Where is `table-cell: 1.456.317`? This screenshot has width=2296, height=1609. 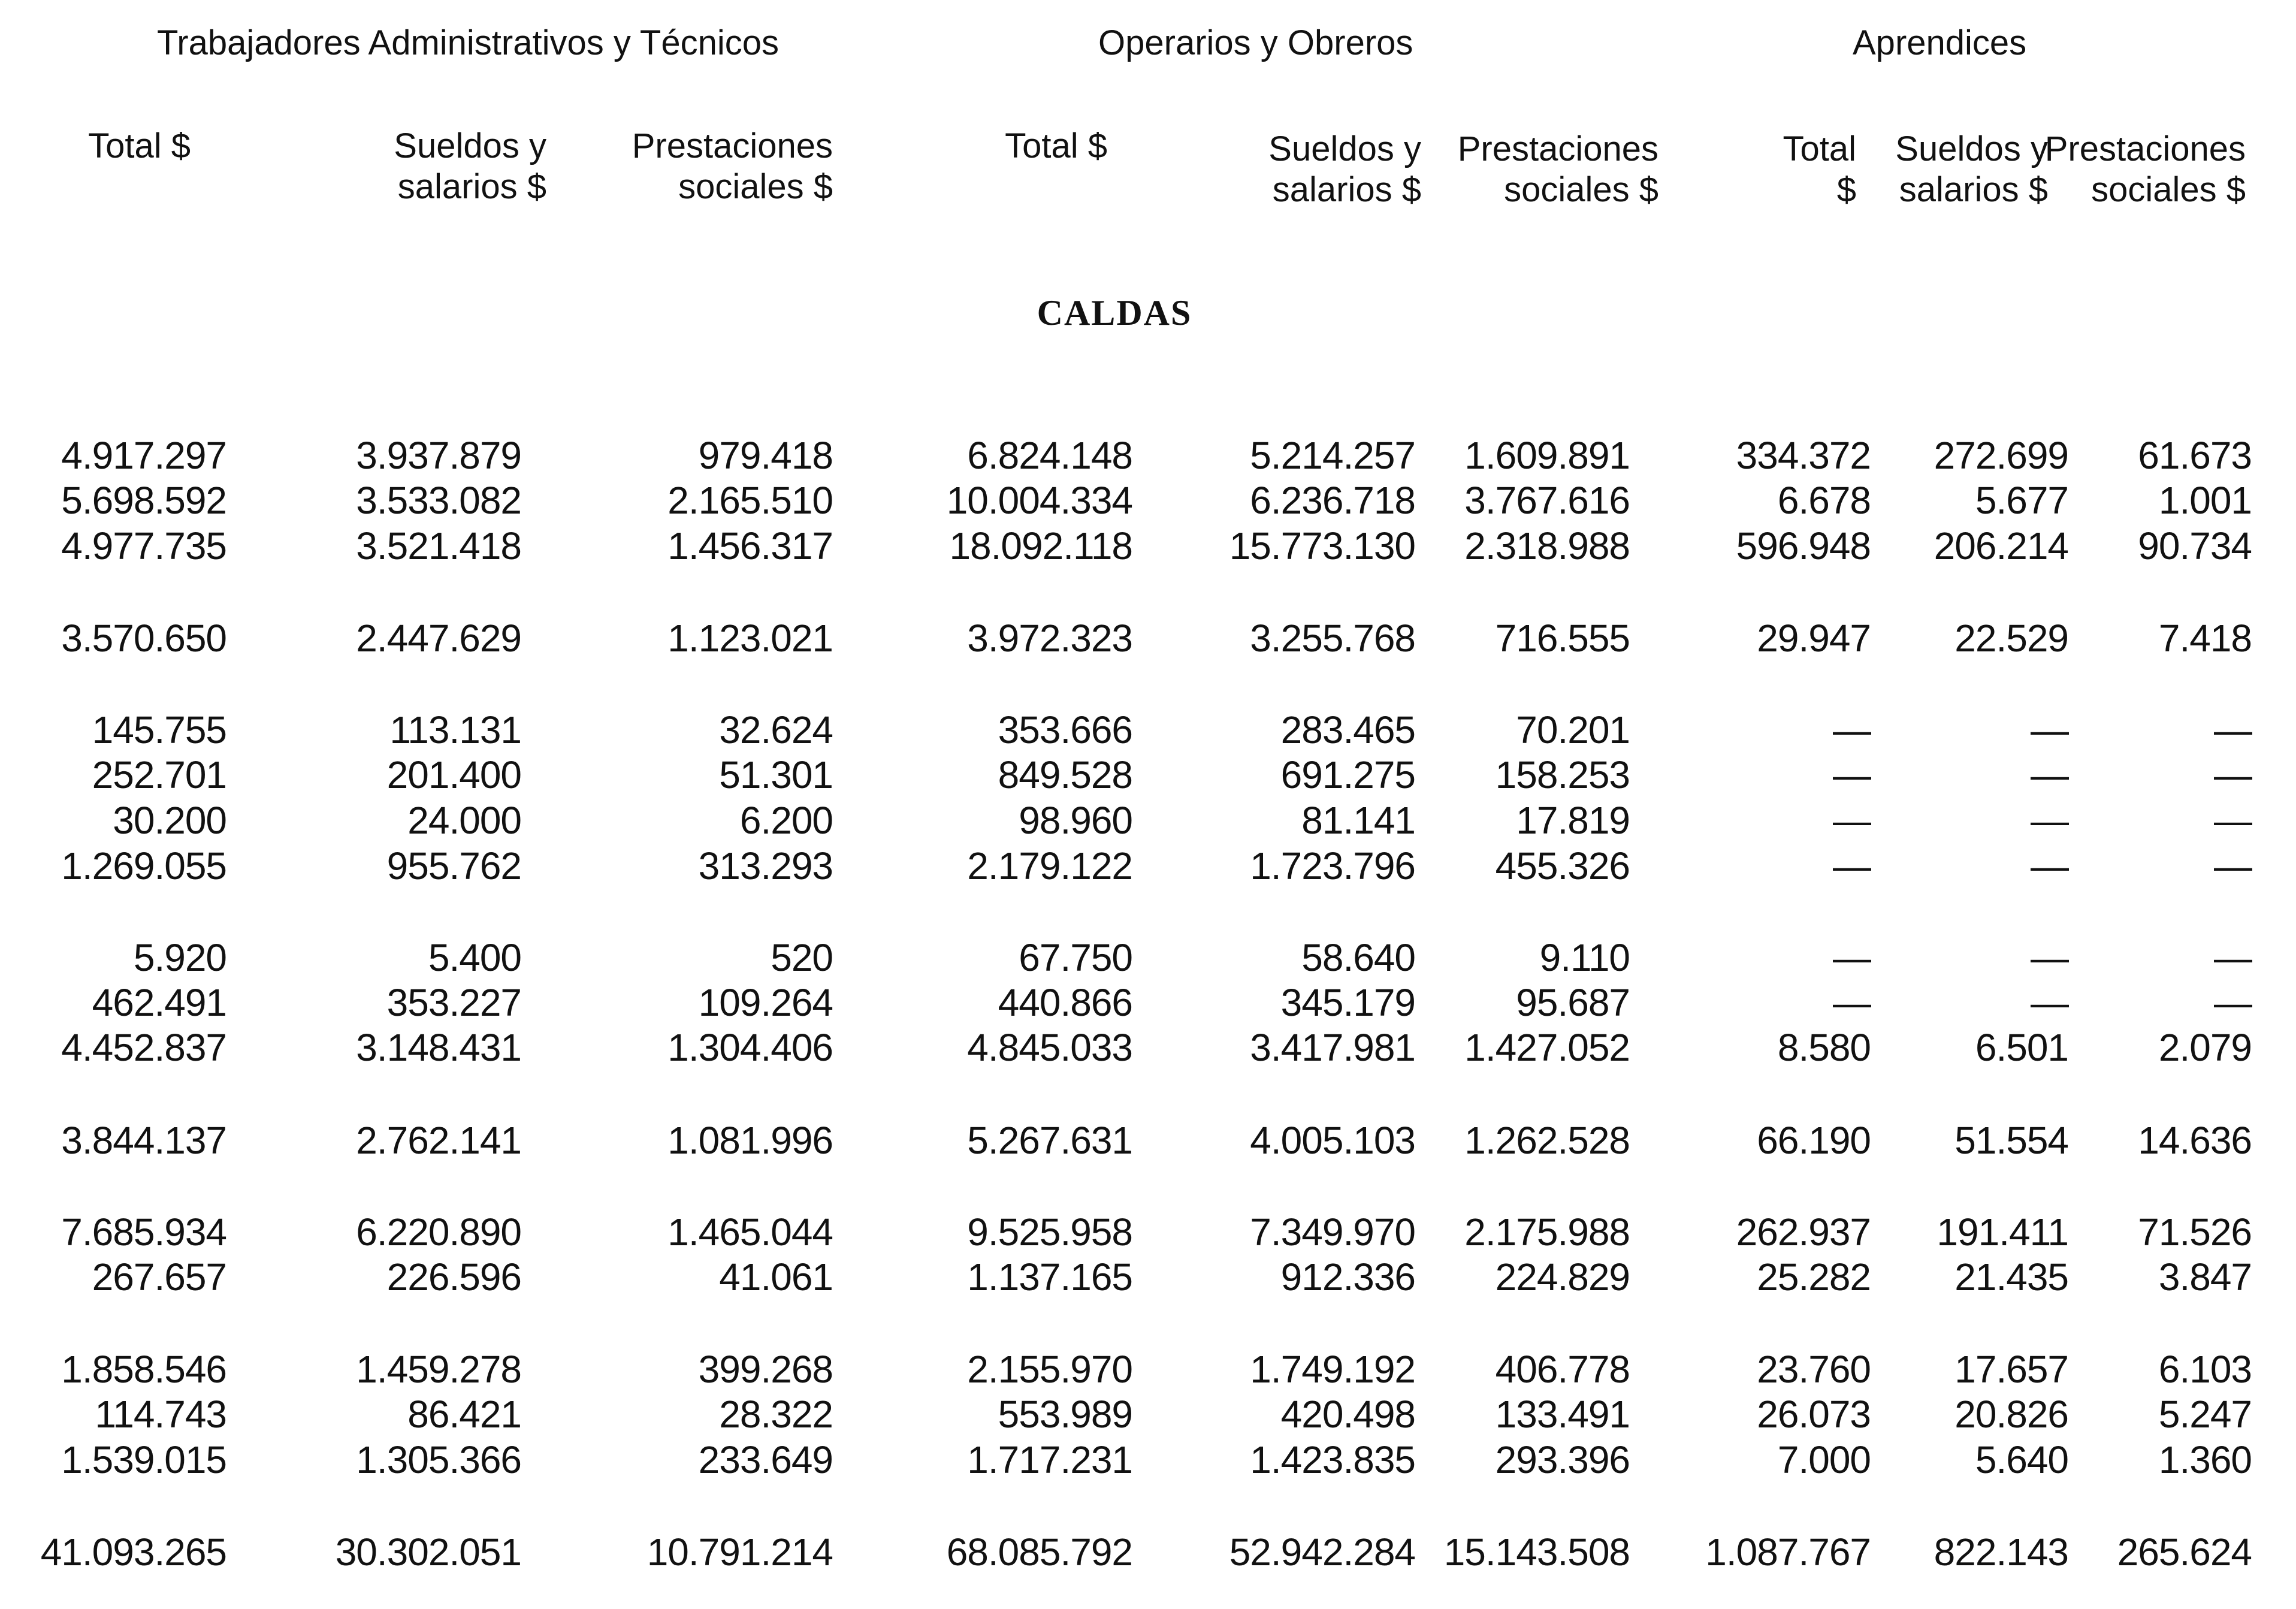
table-cell: 1.456.317 is located at coordinates (750, 545).